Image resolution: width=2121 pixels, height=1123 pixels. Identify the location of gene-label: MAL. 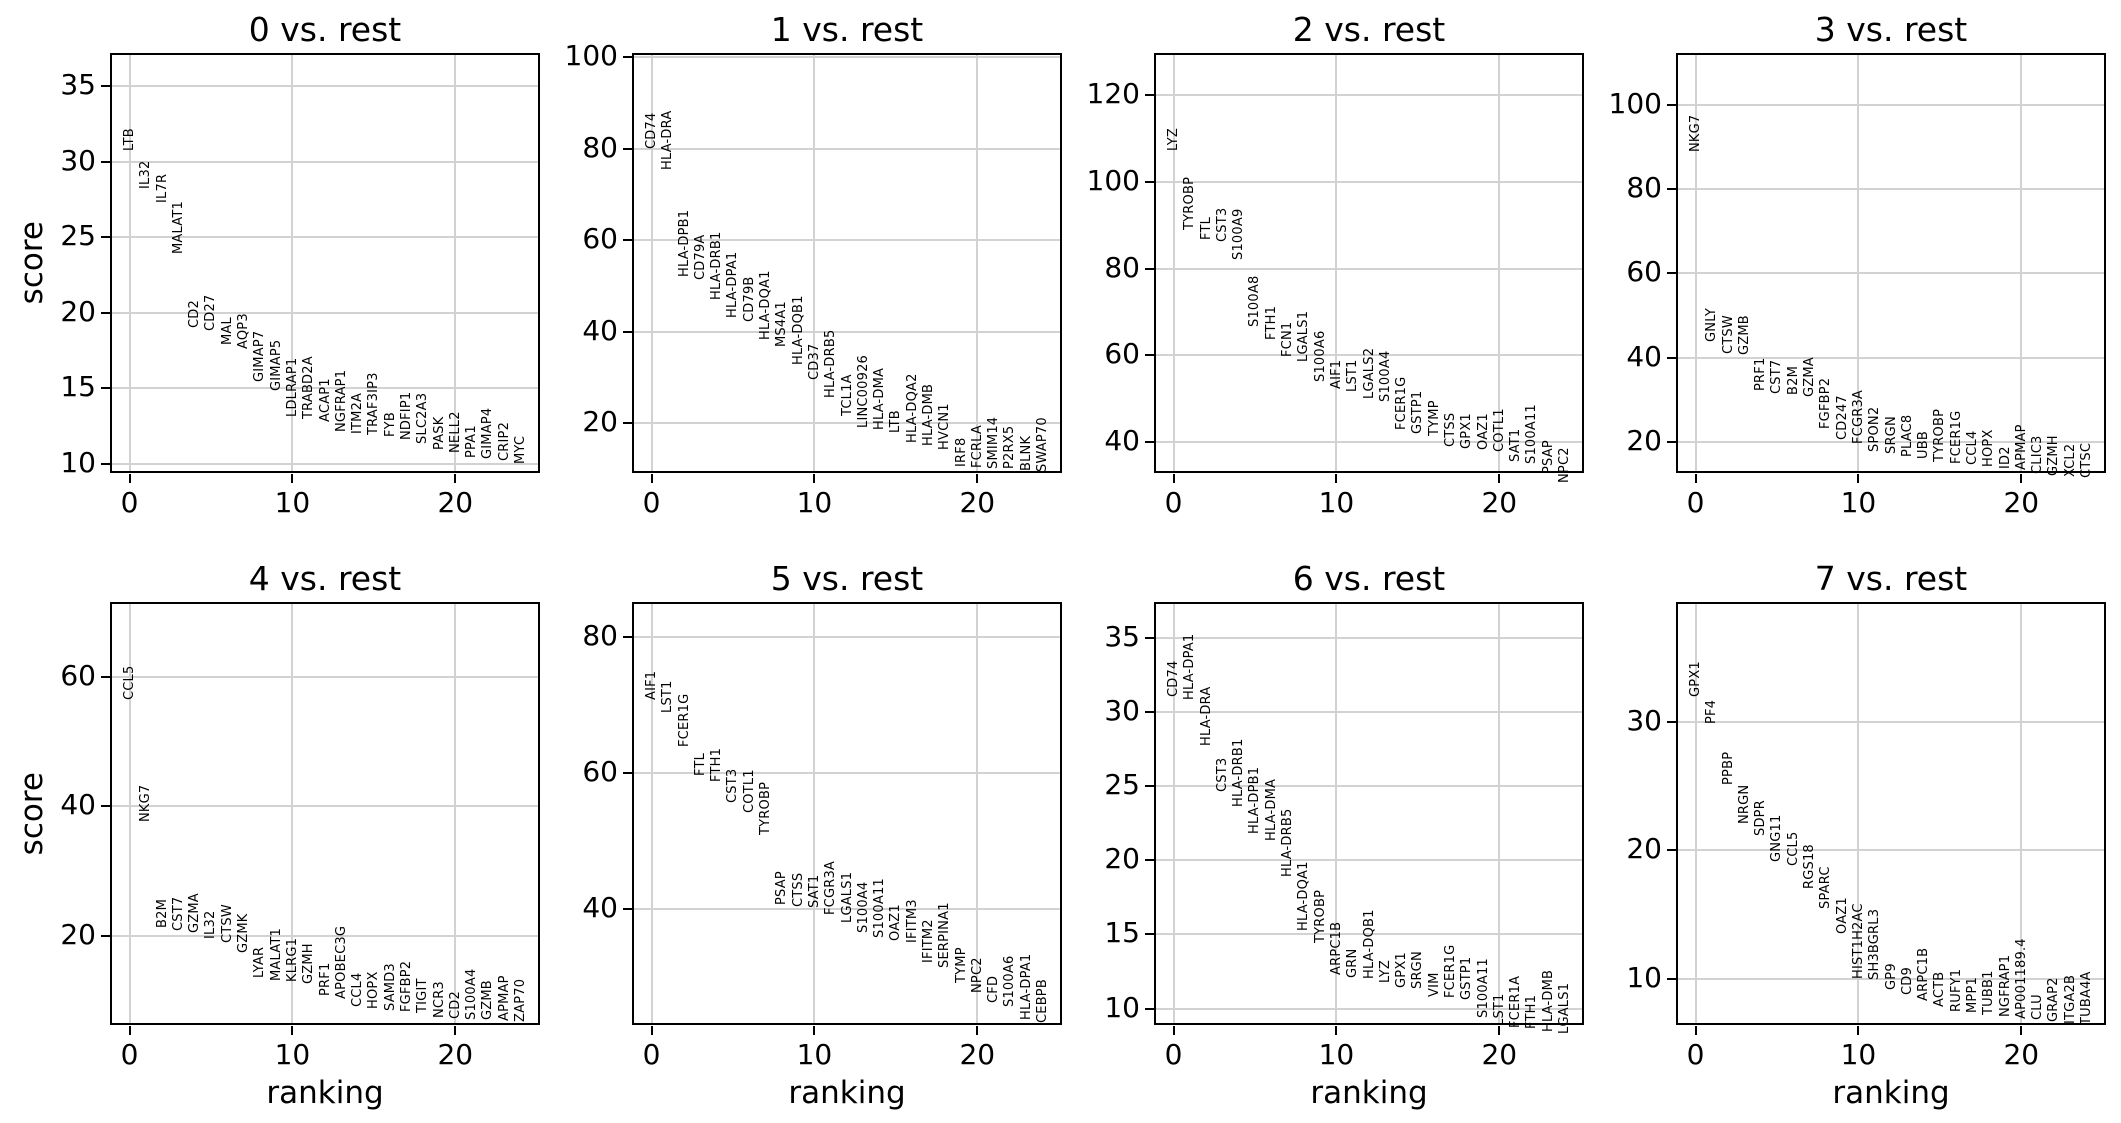
(227, 330).